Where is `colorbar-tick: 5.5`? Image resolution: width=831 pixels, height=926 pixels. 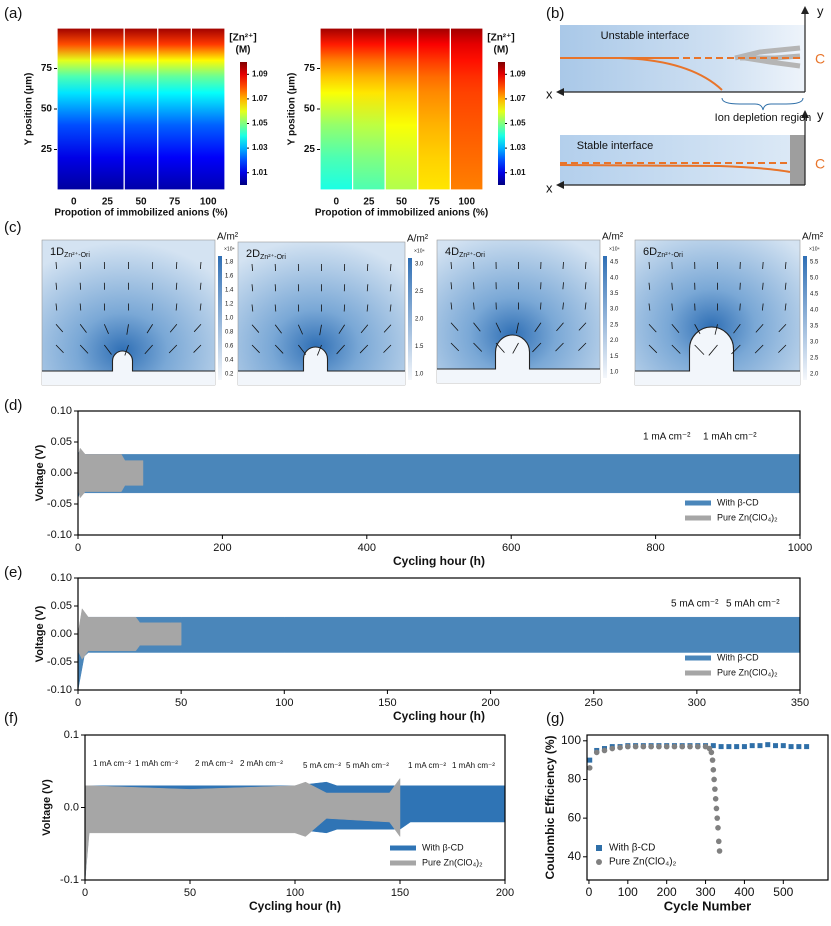
colorbar-tick: 5.5 is located at coordinates (814, 263).